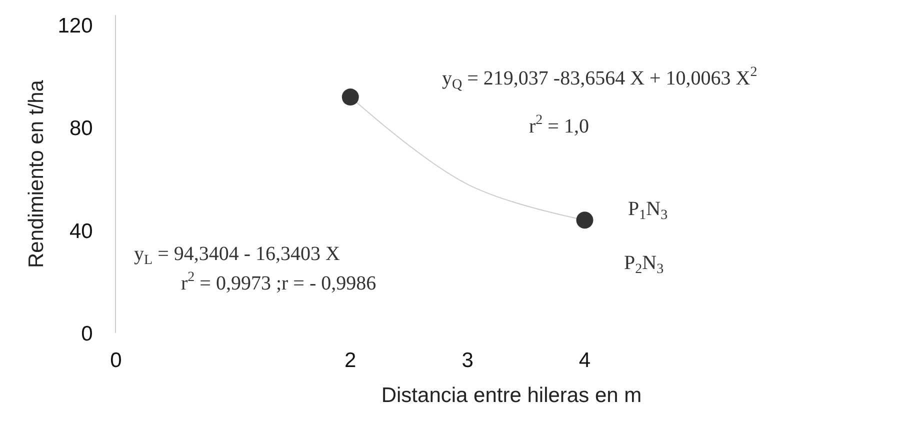  I want to click on x-axis-title: Distancia entre hileras en m, so click(511, 396).